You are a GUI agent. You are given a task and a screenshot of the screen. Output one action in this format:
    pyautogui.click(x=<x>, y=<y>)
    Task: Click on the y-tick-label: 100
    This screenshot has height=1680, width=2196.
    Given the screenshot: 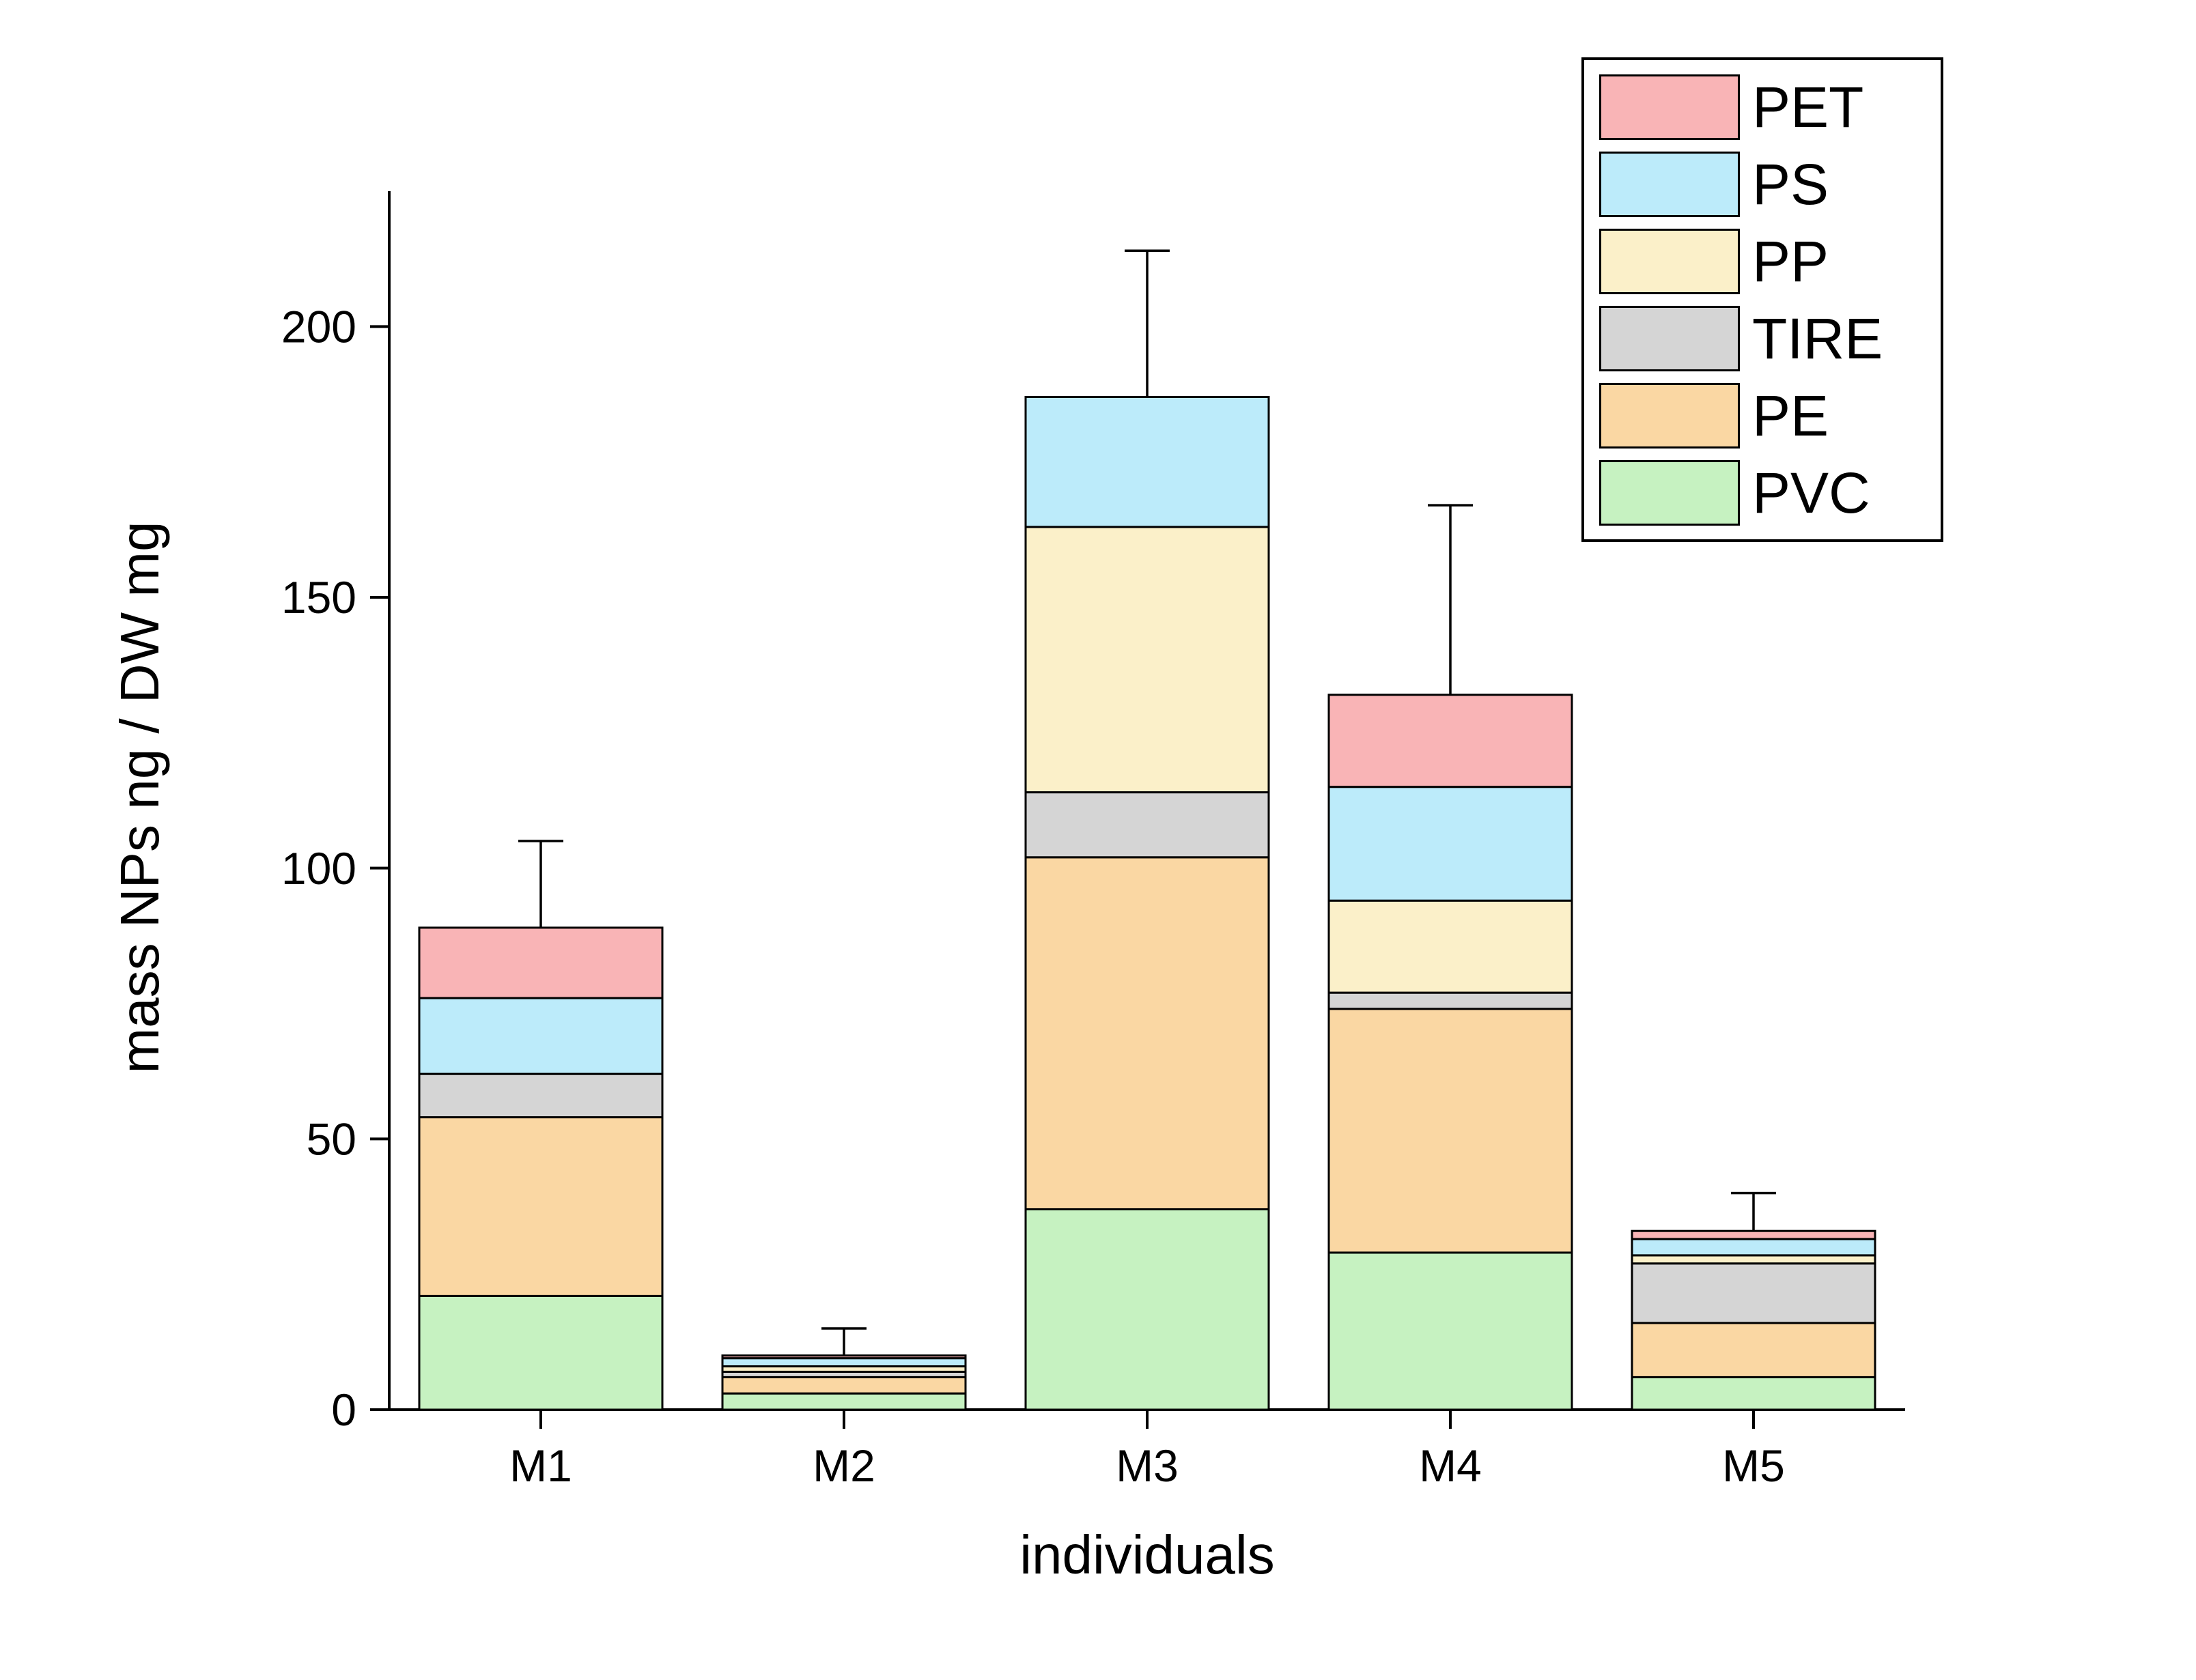 What is the action you would take?
    pyautogui.click(x=318, y=868)
    